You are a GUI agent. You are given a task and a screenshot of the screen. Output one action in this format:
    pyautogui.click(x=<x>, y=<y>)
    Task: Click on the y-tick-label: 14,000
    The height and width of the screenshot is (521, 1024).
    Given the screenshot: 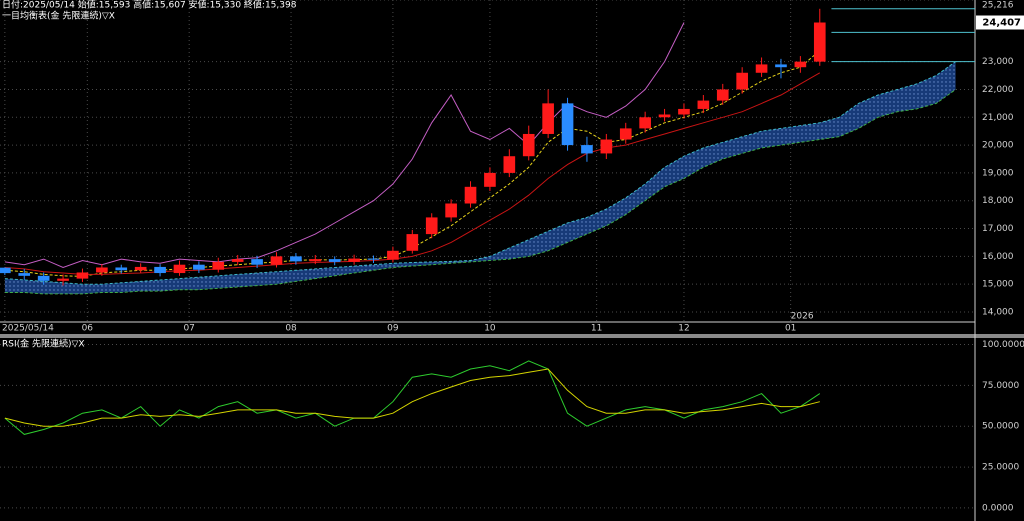 What is the action you would take?
    pyautogui.click(x=998, y=312)
    